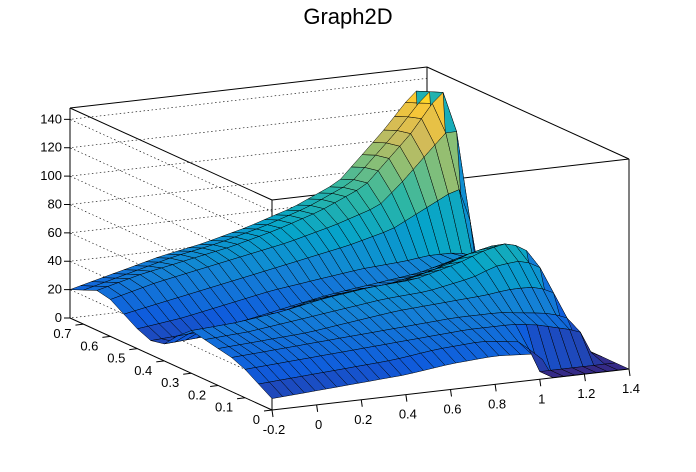  What do you see at coordinates (248, 87) in the screenshot?
I see `frame-edge-back-top` at bounding box center [248, 87].